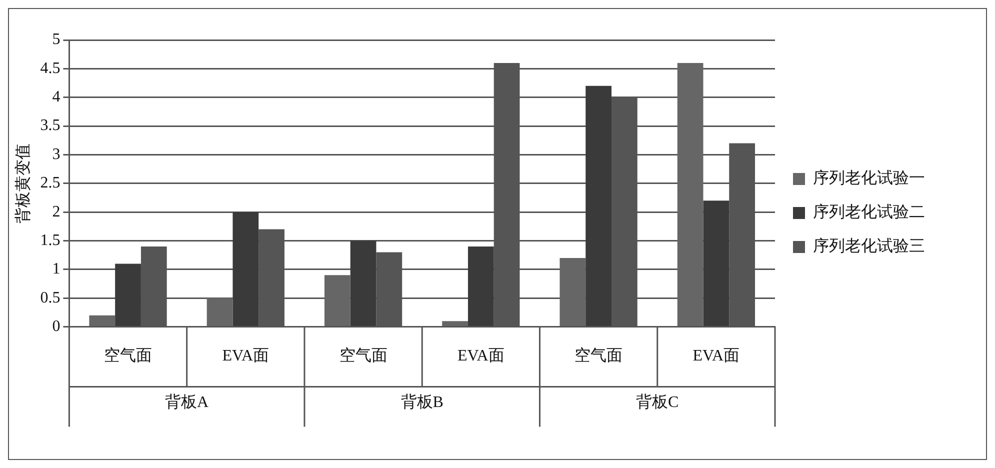 This screenshot has height=468, width=995. What do you see at coordinates (56, 269) in the screenshot?
I see `y-tick-label: 1` at bounding box center [56, 269].